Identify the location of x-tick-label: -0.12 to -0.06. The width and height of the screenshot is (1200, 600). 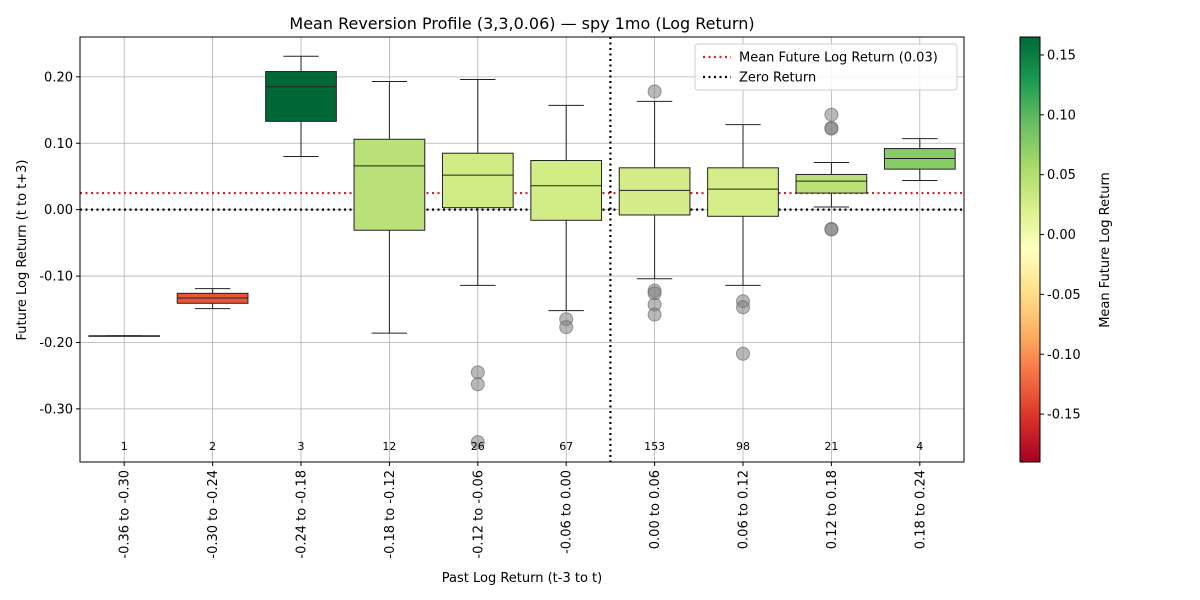
(478, 514).